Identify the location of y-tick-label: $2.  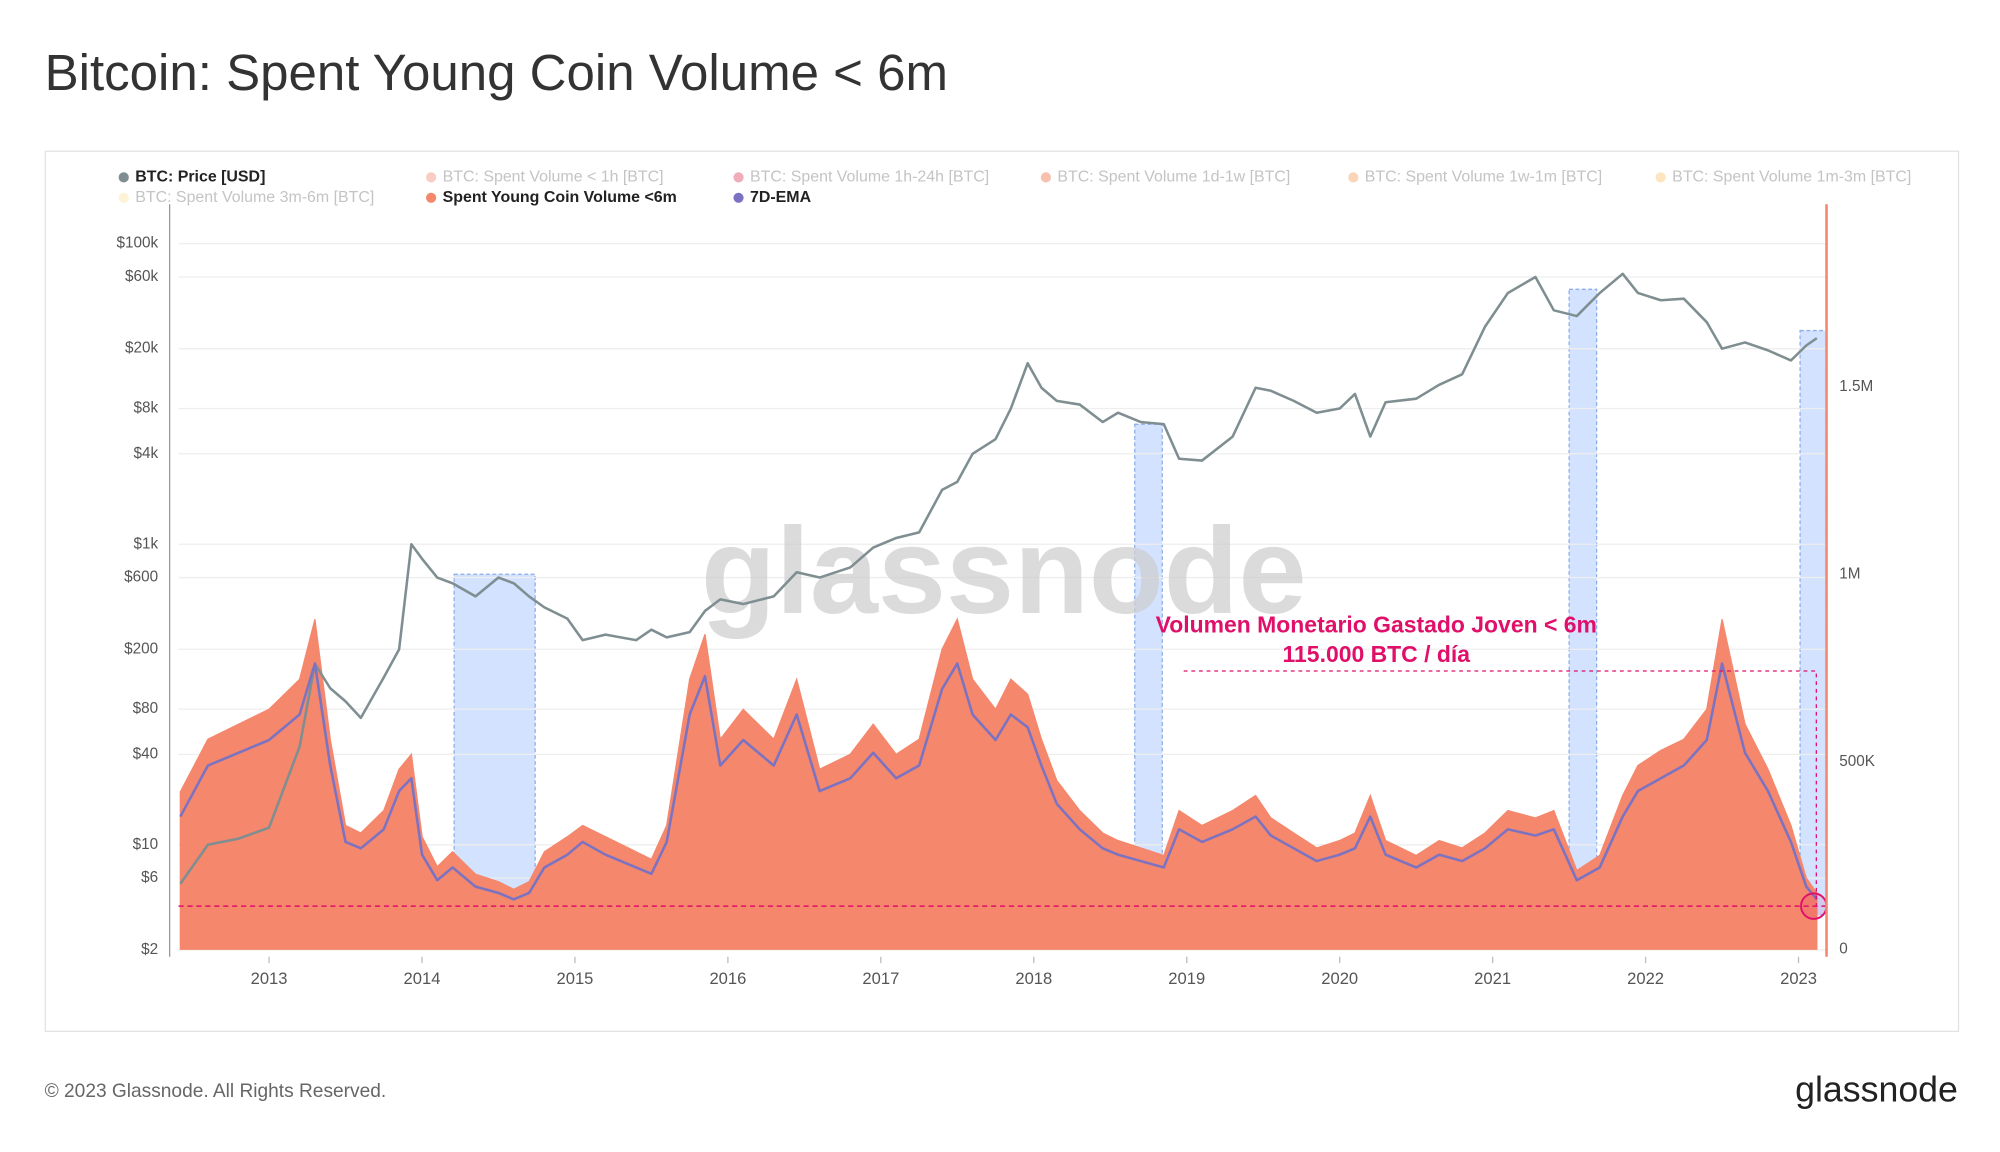
(149, 949).